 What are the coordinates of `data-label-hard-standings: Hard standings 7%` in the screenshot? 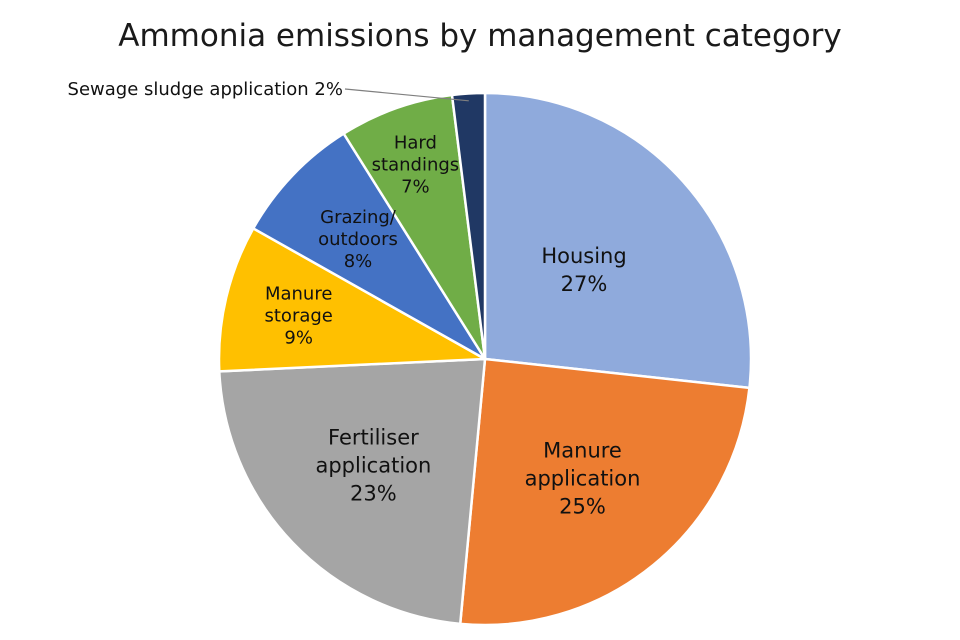 It's located at (416, 165).